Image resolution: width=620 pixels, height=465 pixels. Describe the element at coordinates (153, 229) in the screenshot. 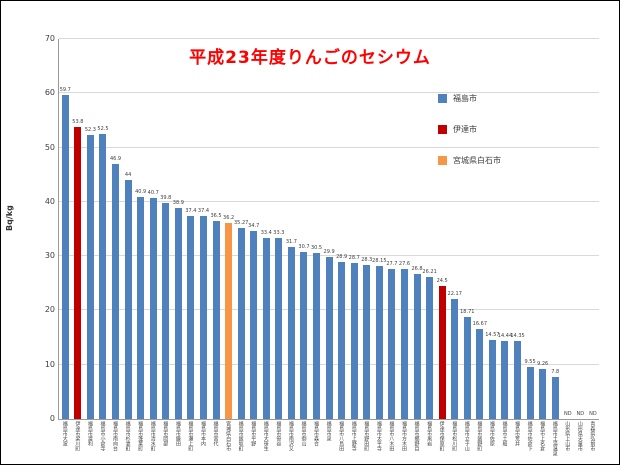

I see `bar-slot: 40.7` at that location.